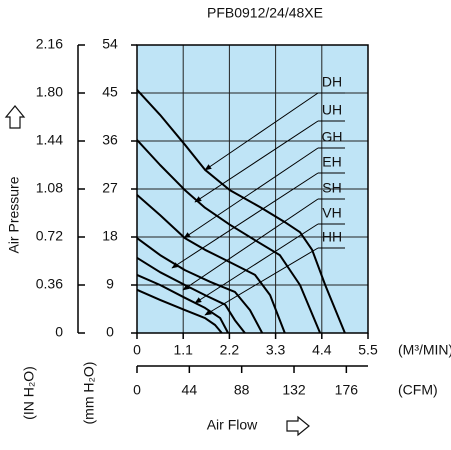  I want to click on chart-title: PFB0912/24/48XE, so click(265, 13).